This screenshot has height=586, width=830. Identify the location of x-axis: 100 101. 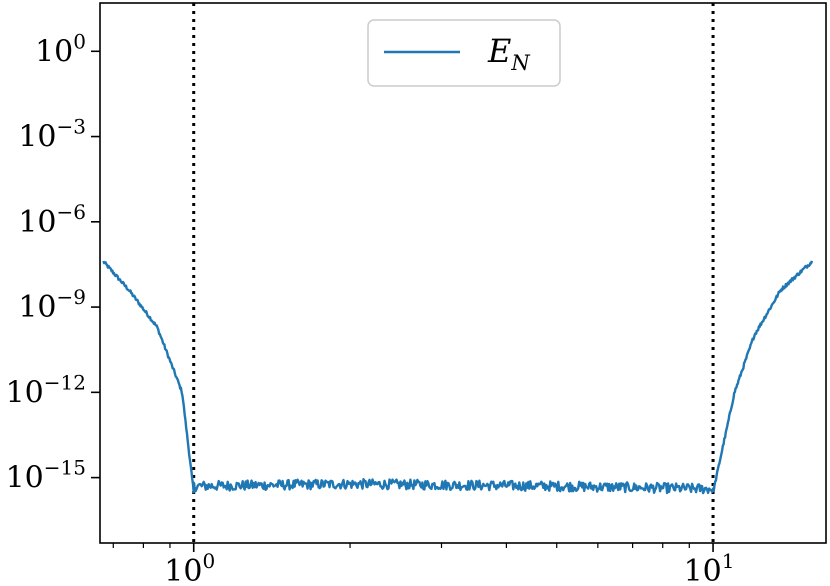
(423, 564).